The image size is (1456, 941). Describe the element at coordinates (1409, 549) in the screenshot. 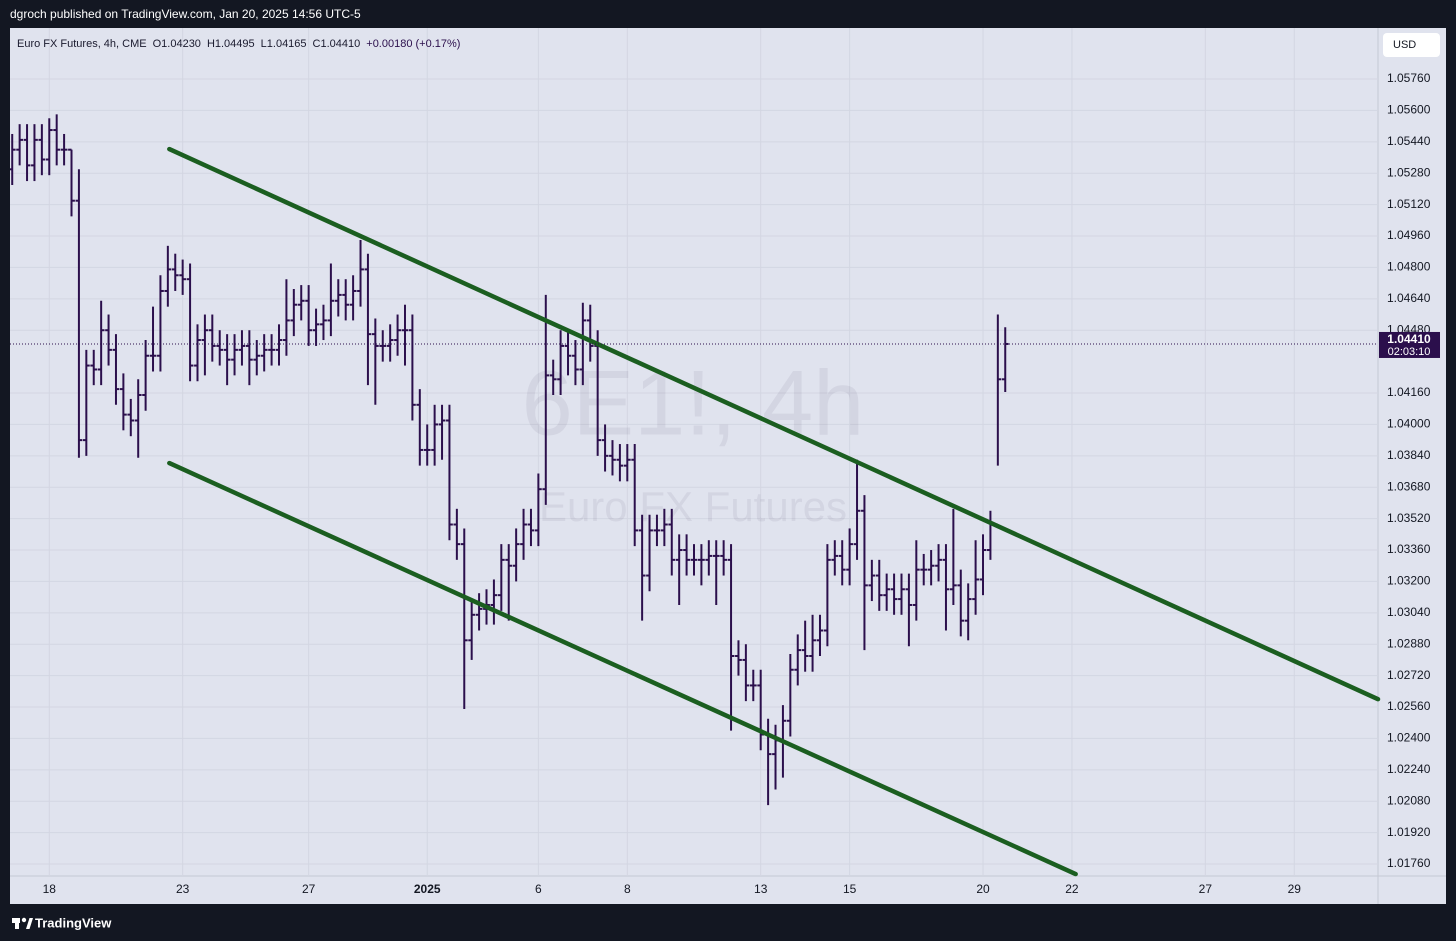

I see `y-tick-label: 1.03360` at that location.